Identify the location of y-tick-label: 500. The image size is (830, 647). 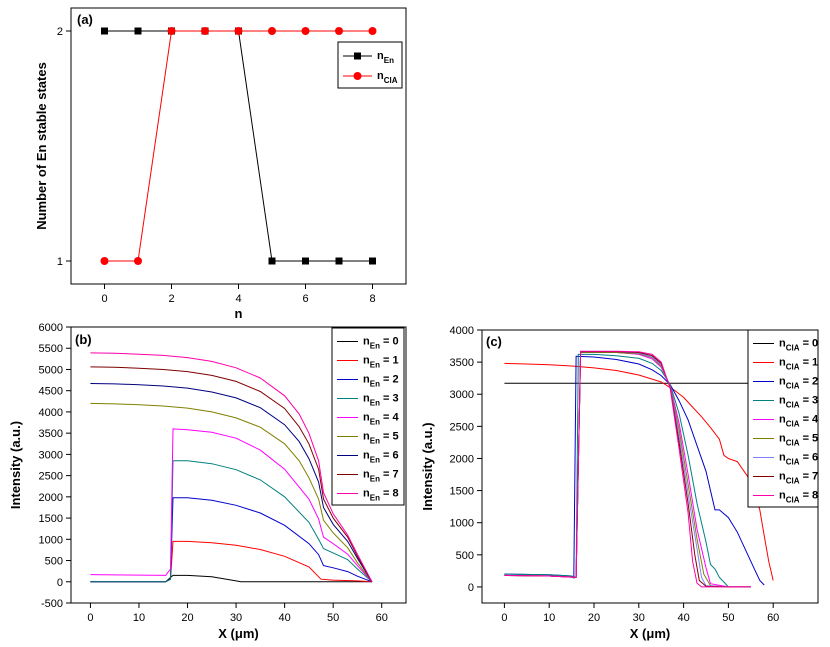
(465, 556).